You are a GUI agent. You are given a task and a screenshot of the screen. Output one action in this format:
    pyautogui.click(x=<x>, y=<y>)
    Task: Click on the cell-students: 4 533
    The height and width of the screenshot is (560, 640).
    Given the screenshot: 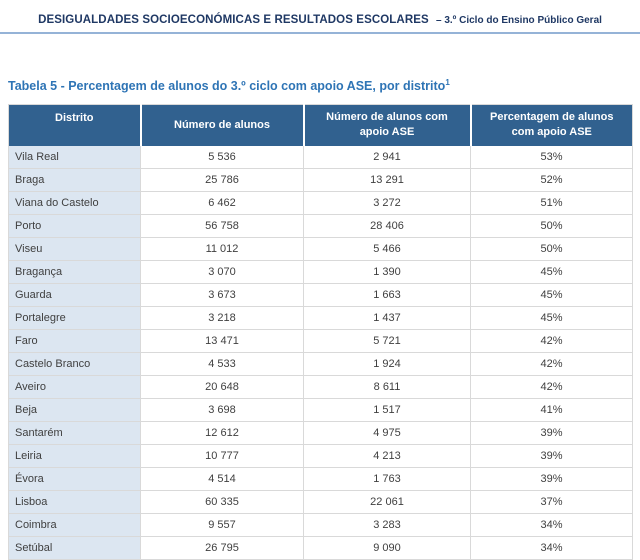 What is the action you would take?
    pyautogui.click(x=222, y=364)
    